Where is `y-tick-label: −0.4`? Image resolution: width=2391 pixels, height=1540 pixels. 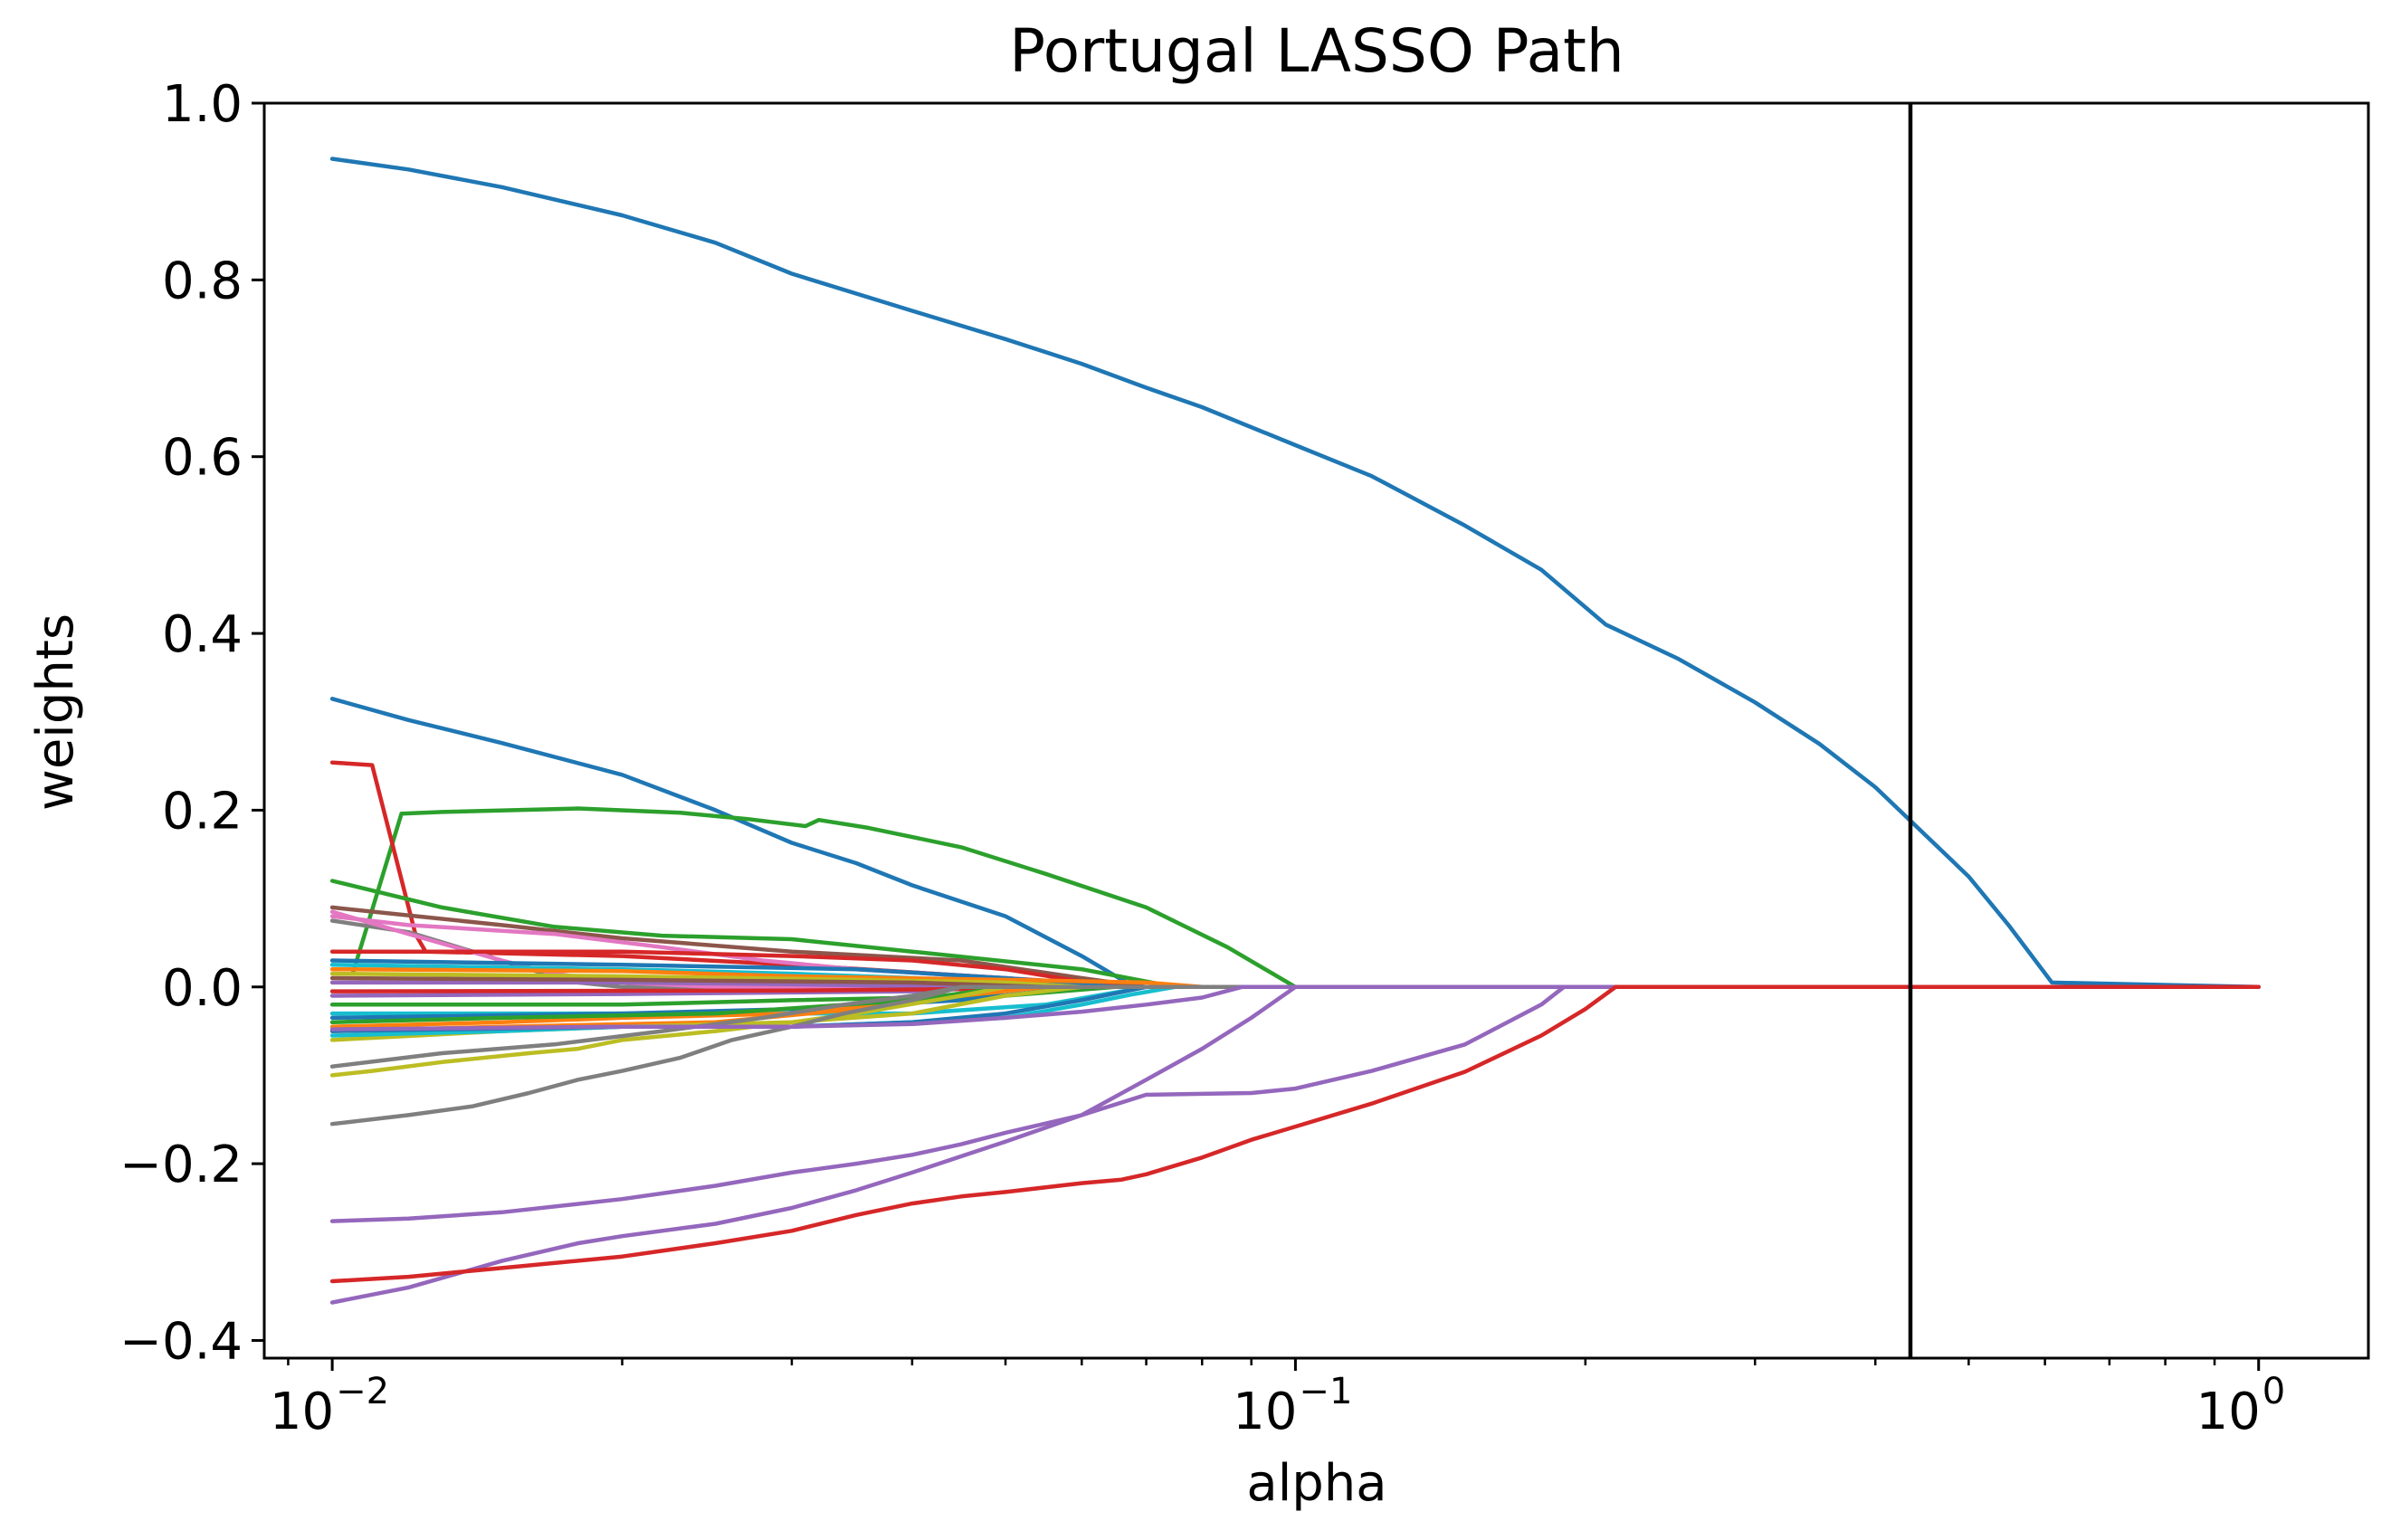
y-tick-label: −0.4 is located at coordinates (181, 1342).